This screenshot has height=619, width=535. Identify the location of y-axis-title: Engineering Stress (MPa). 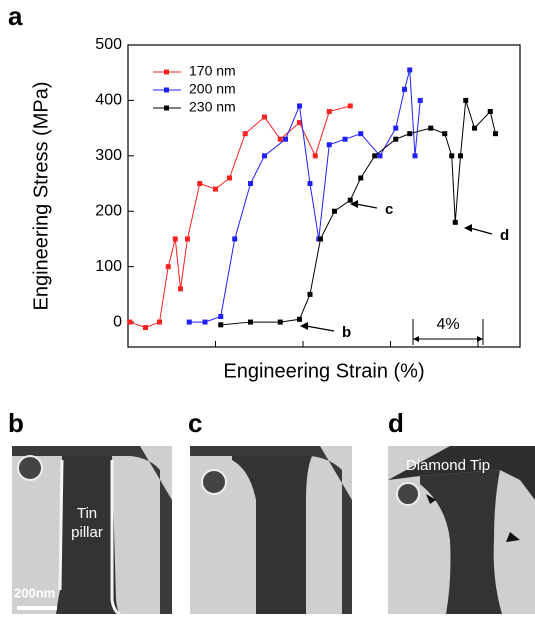
(41, 196).